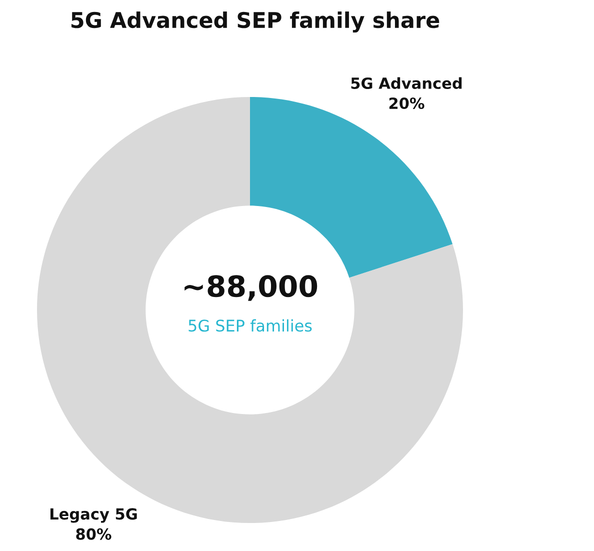 This screenshot has width=594, height=551. Describe the element at coordinates (255, 22) in the screenshot. I see `chart-title: 5G Advanced SEP family share` at that location.